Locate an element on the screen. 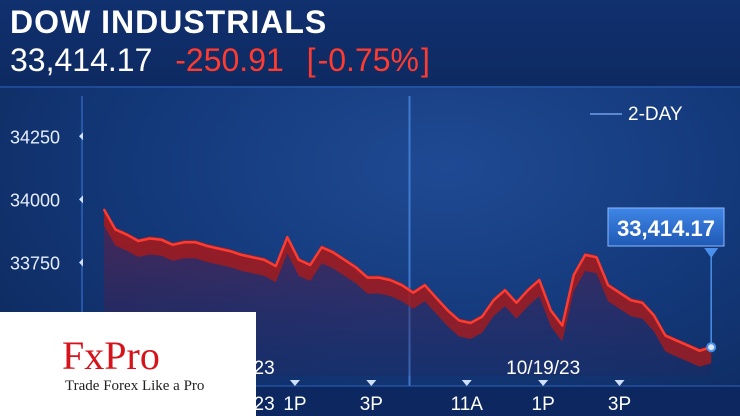  header-divider is located at coordinates (370, 87).